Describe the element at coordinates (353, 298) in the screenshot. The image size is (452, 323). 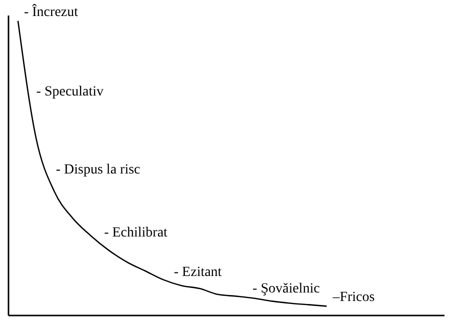
I see `annotation: –Fricos` at that location.